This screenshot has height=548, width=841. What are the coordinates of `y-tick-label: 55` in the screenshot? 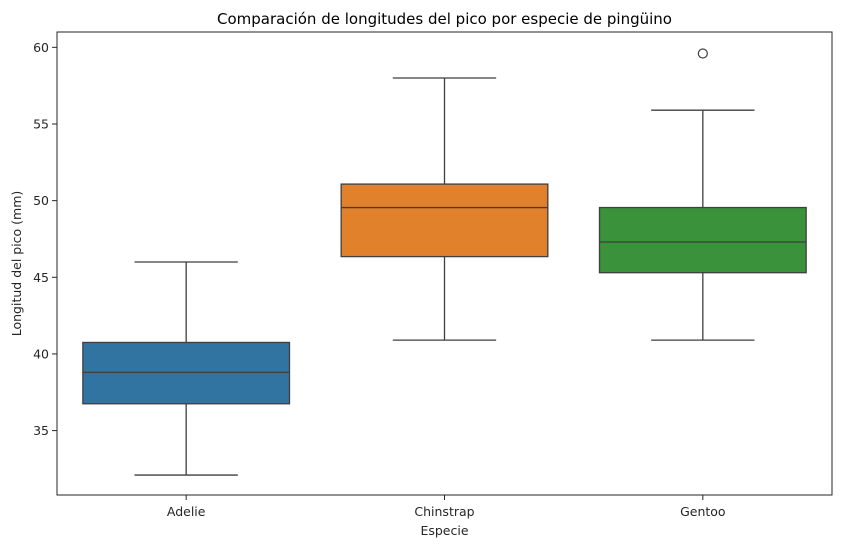 It's located at (41, 123).